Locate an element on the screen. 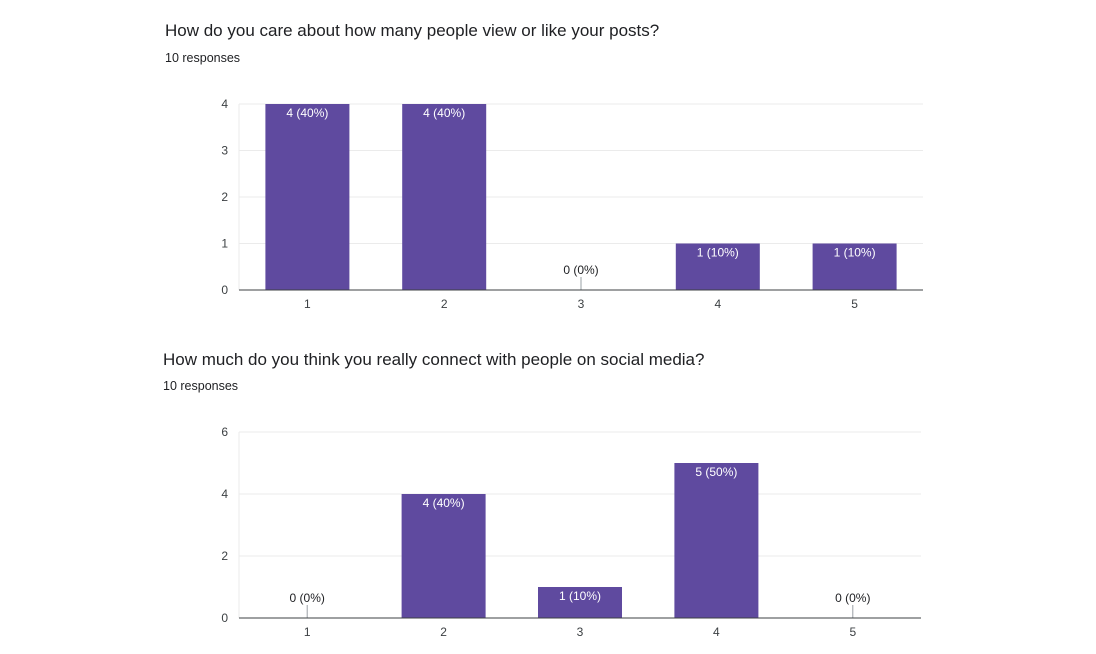  chart-2-data-label-3: 1 (10%) is located at coordinates (580, 596).